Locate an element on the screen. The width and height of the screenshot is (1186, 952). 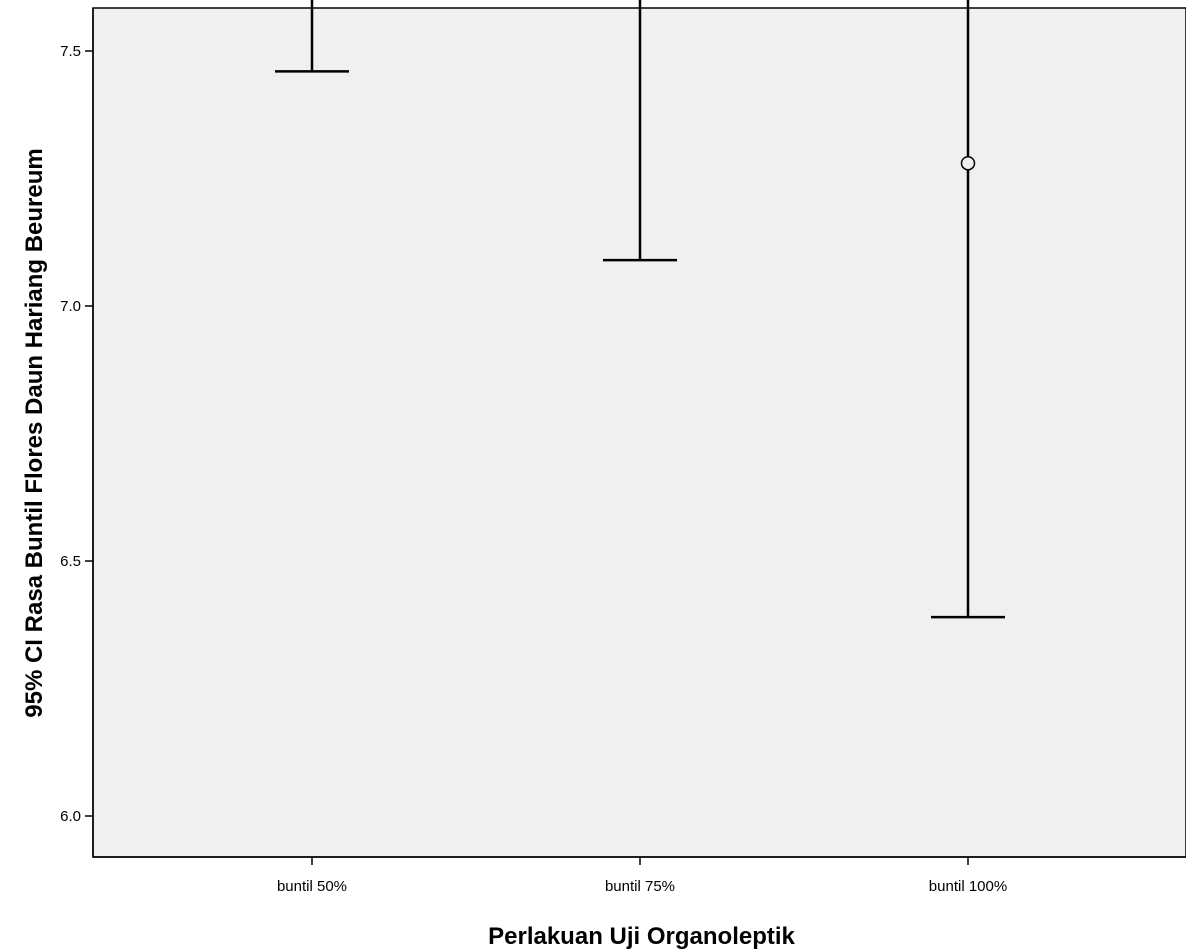
x-axis-title: Perlakuan Uji Organoleptik is located at coordinates (641, 936).